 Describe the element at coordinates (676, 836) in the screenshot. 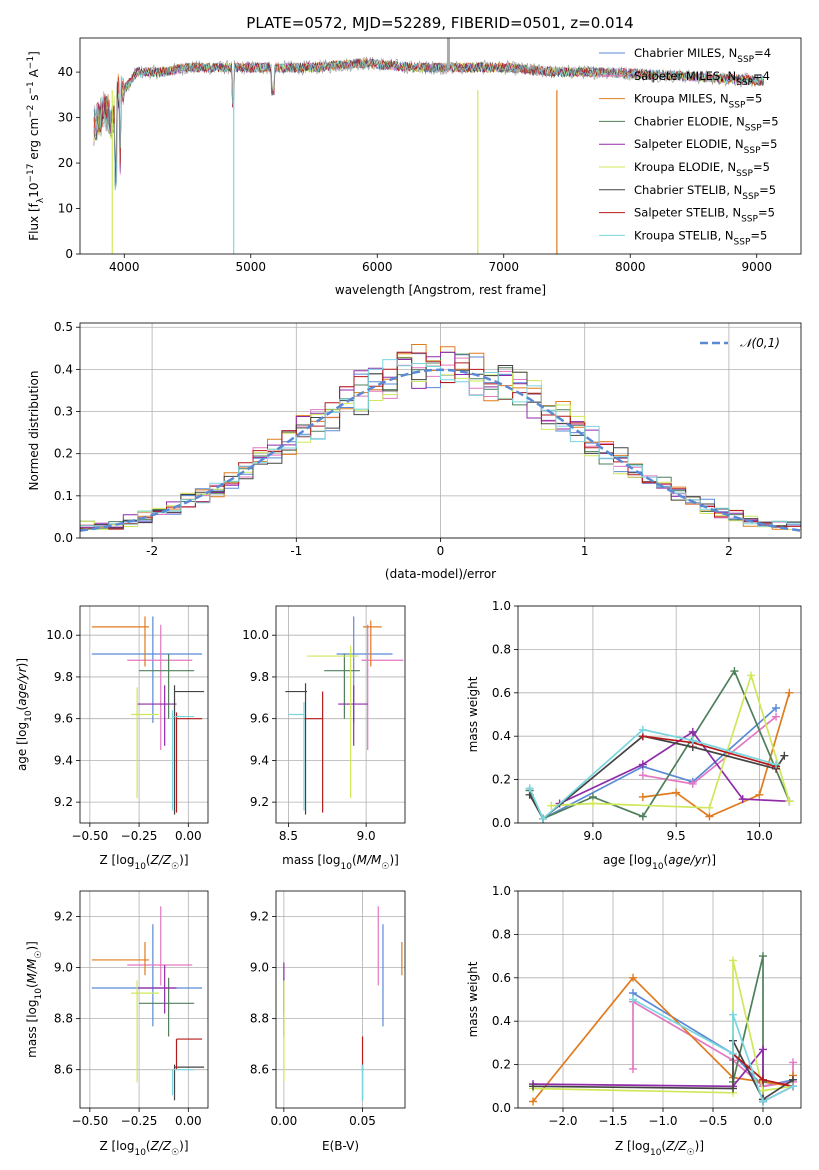

I see `x-tick-label: 9.5` at that location.